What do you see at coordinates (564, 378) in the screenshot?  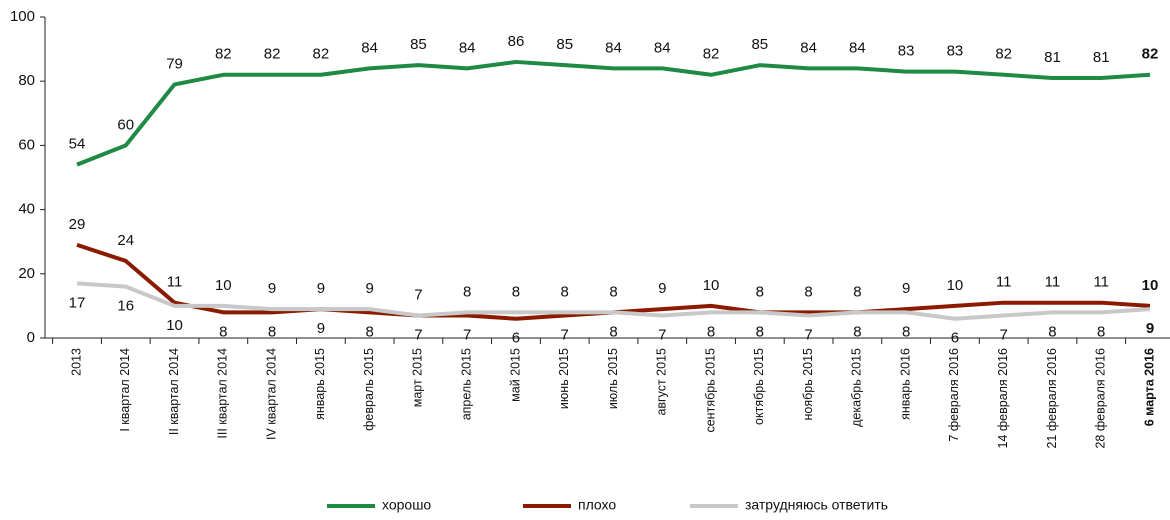 I see `x-tick-label: июнь 2015` at bounding box center [564, 378].